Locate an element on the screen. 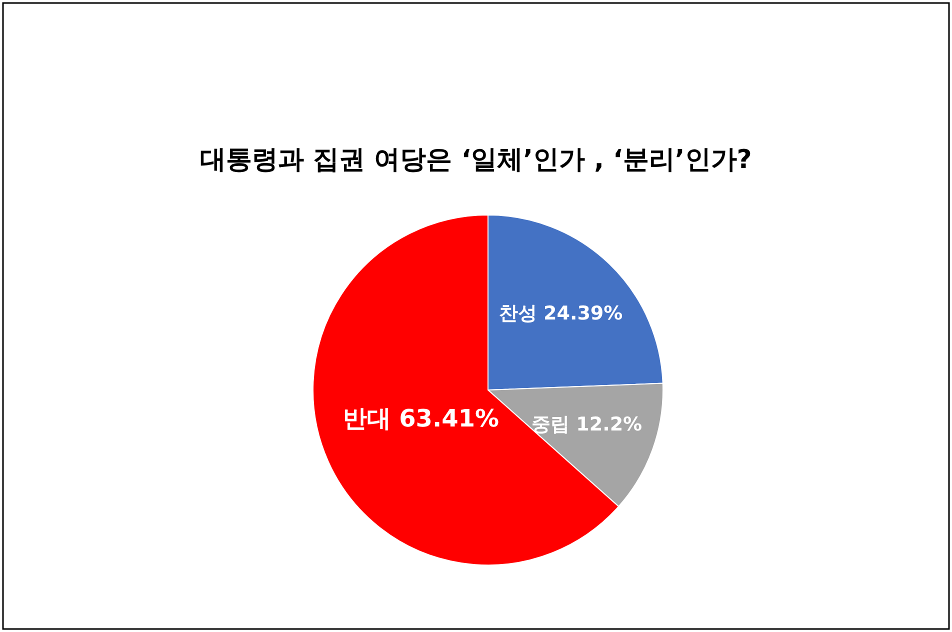  slice-label: 반대 63.41% is located at coordinates (421, 418).